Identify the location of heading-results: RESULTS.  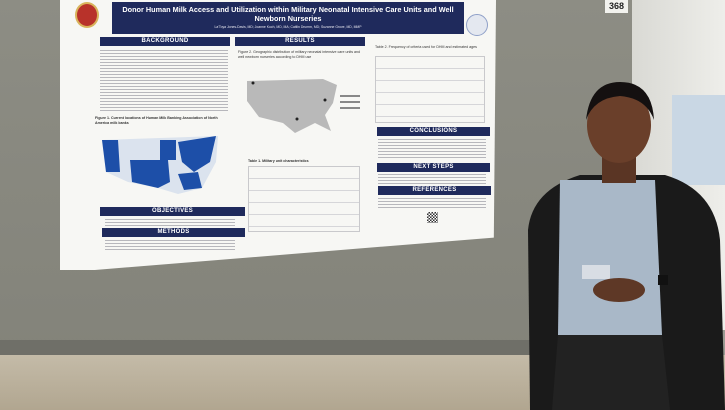
(300, 41).